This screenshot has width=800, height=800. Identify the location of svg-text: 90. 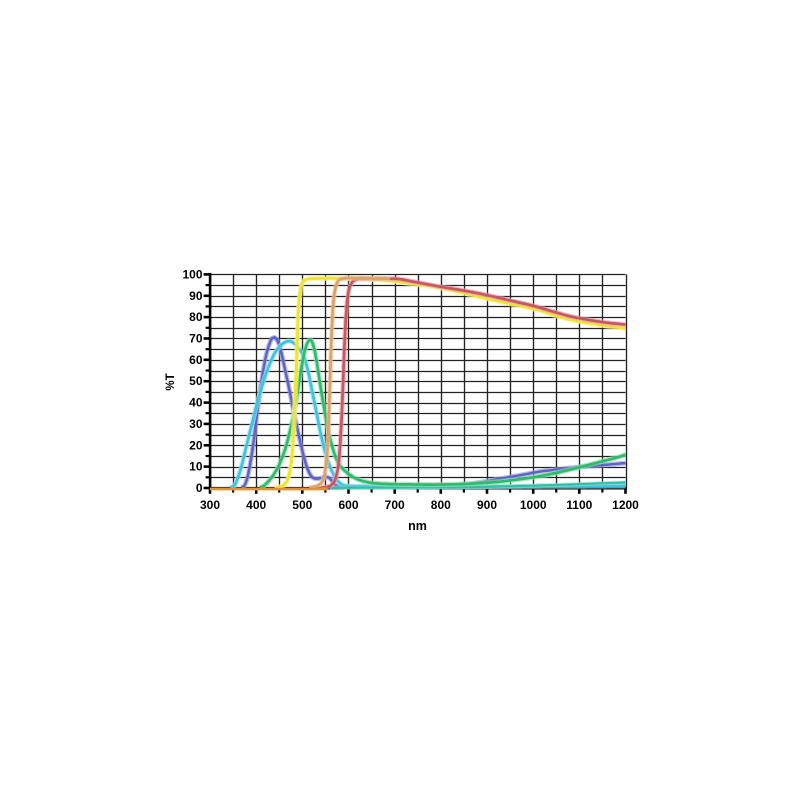
(196, 296).